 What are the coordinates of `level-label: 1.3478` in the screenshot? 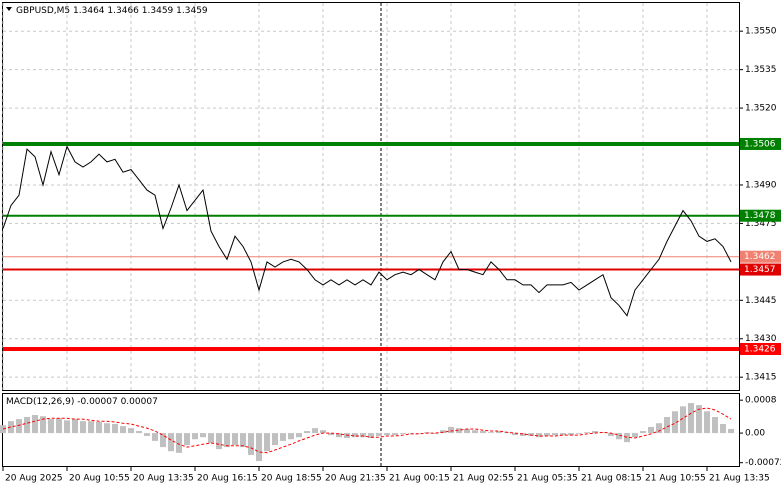 It's located at (760, 216).